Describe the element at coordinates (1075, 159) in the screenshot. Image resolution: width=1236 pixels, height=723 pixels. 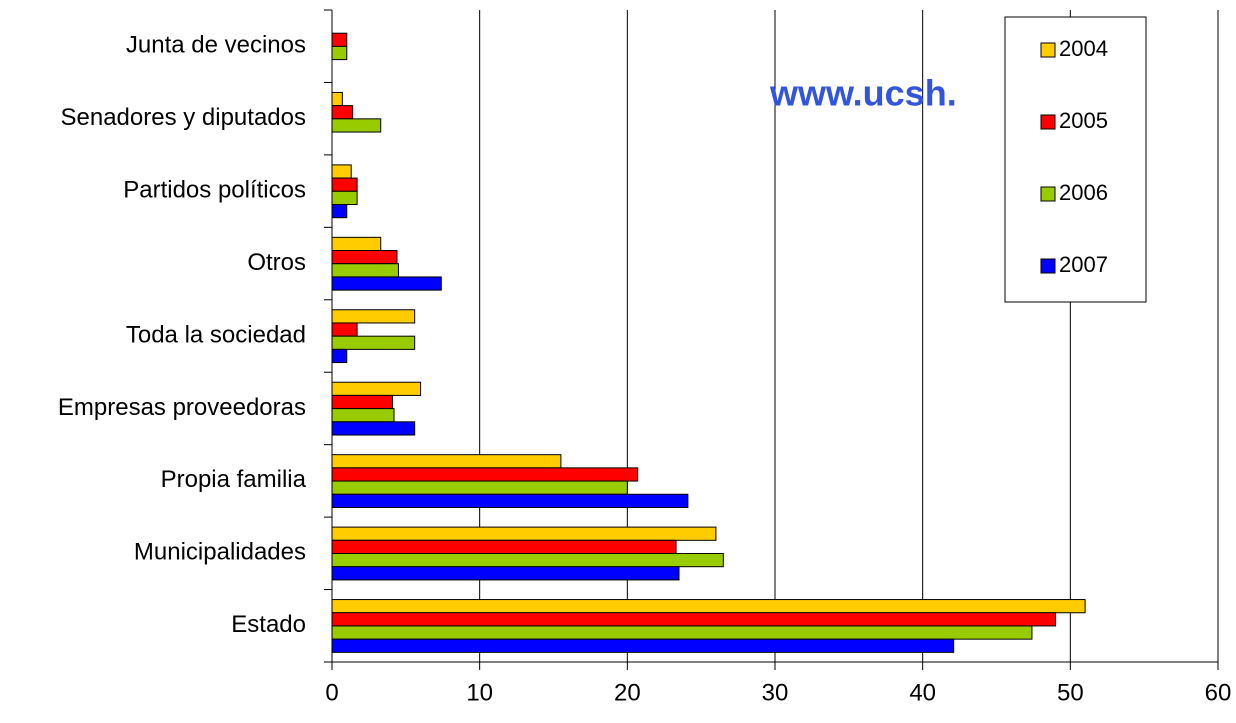
I see `legend-box` at that location.